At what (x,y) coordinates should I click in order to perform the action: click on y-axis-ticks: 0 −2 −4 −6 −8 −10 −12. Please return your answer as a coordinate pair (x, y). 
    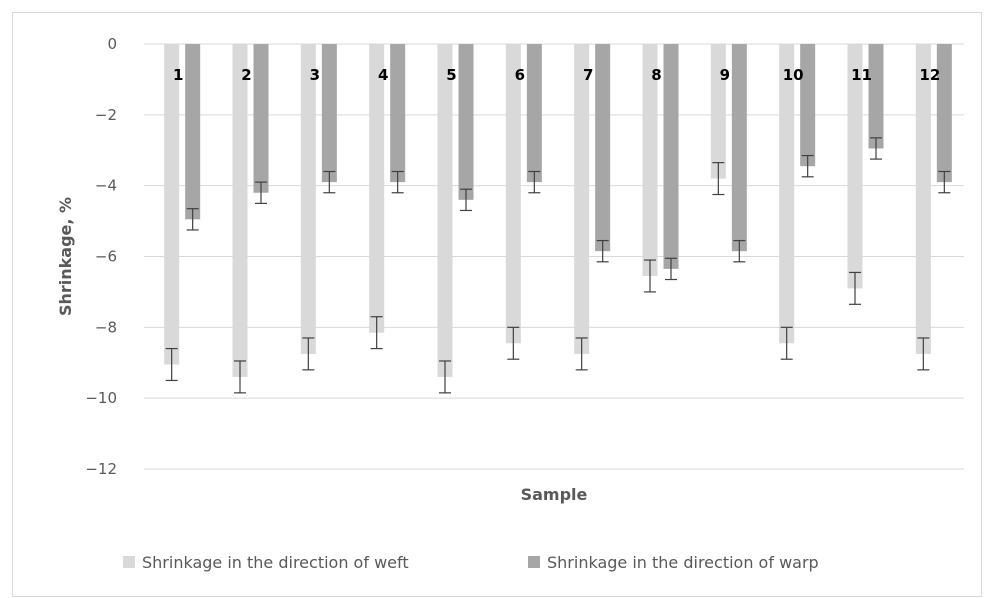
    Looking at the image, I should click on (101, 256).